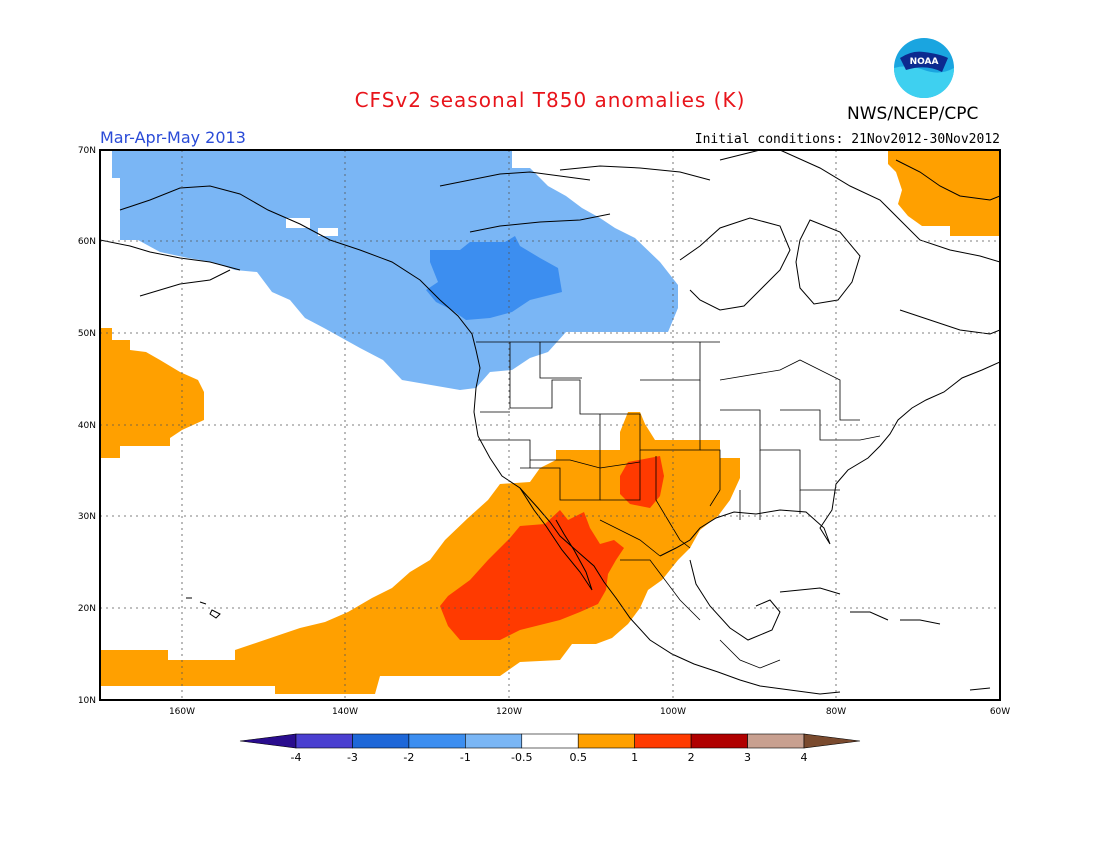 Image resolution: width=1100 pixels, height=850 pixels. Describe the element at coordinates (87, 242) in the screenshot. I see `lat-label: 60N` at that location.